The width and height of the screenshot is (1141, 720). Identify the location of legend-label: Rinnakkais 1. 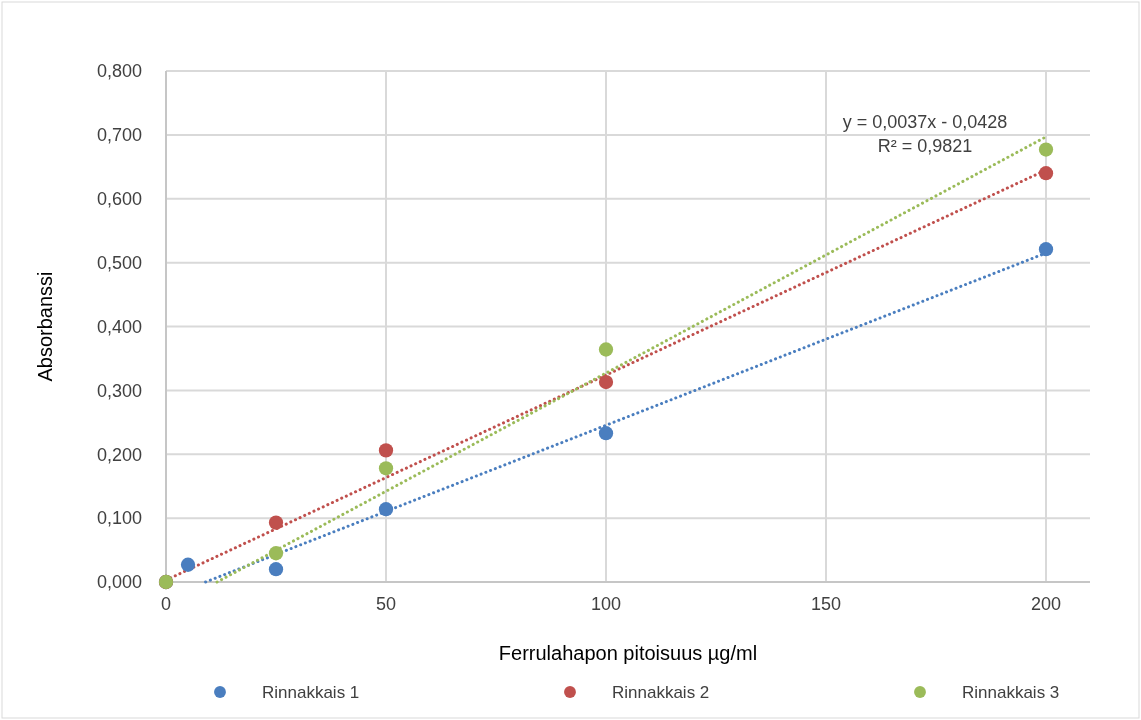
(311, 692).